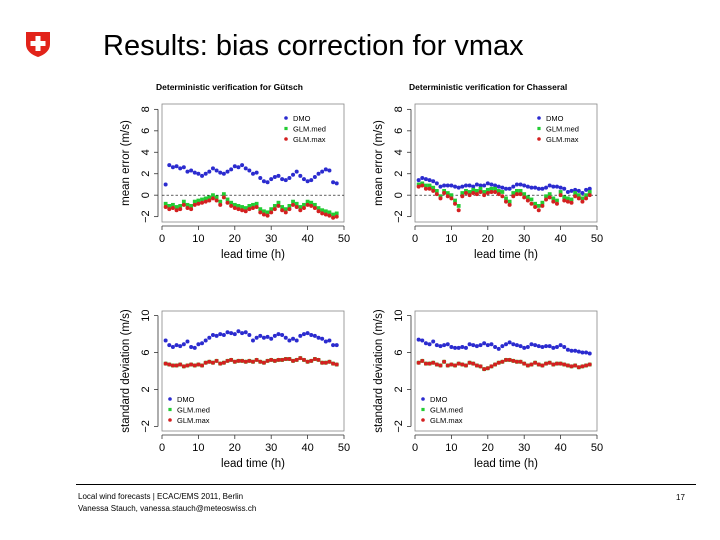  What do you see at coordinates (251, 175) in the screenshot?
I see `series-dmo` at bounding box center [251, 175].